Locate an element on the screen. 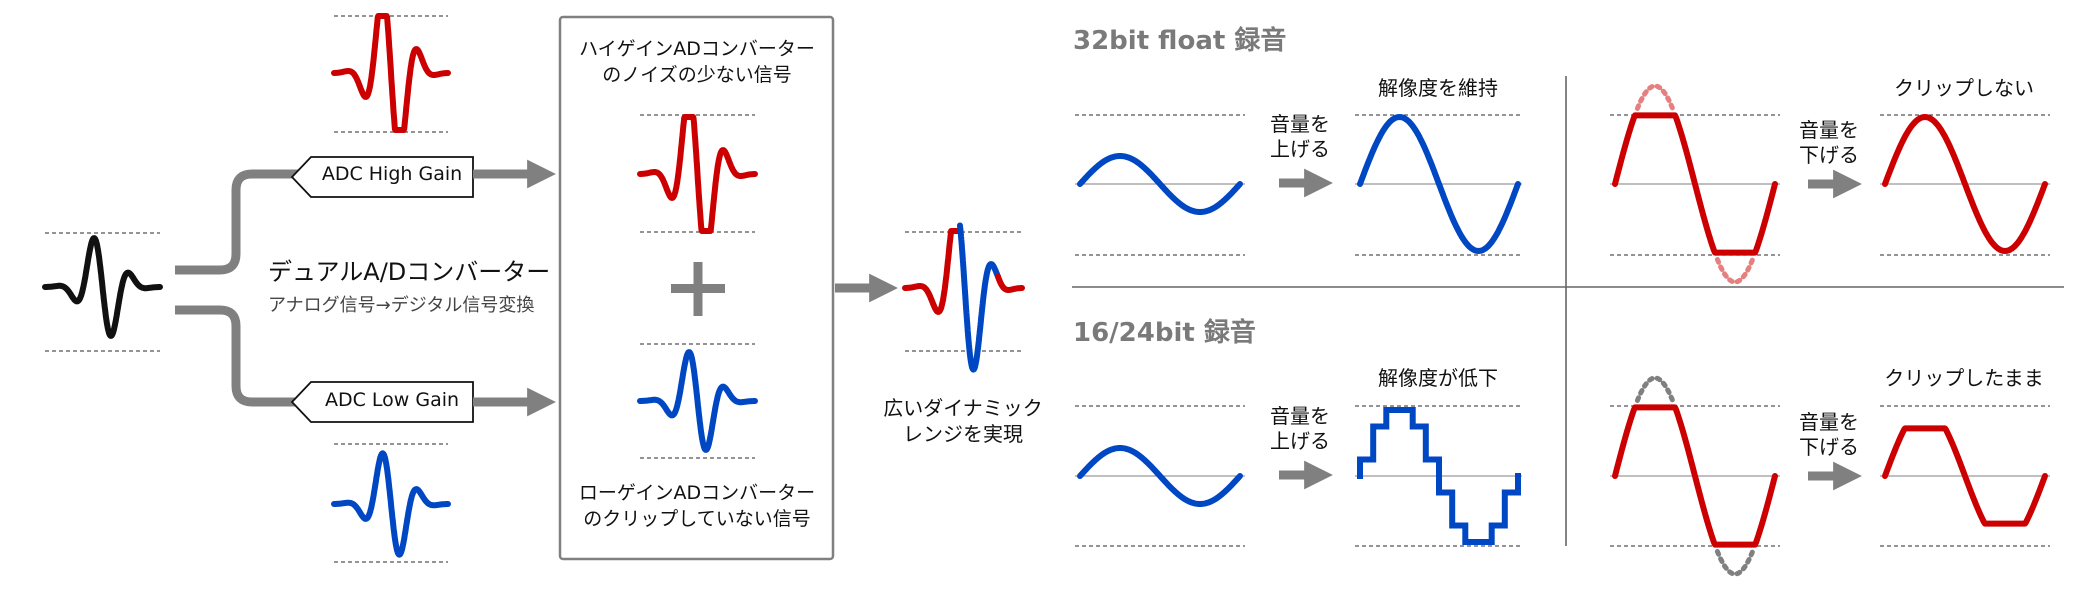 This screenshot has width=2076, height=602. combination-box is located at coordinates (696, 288).